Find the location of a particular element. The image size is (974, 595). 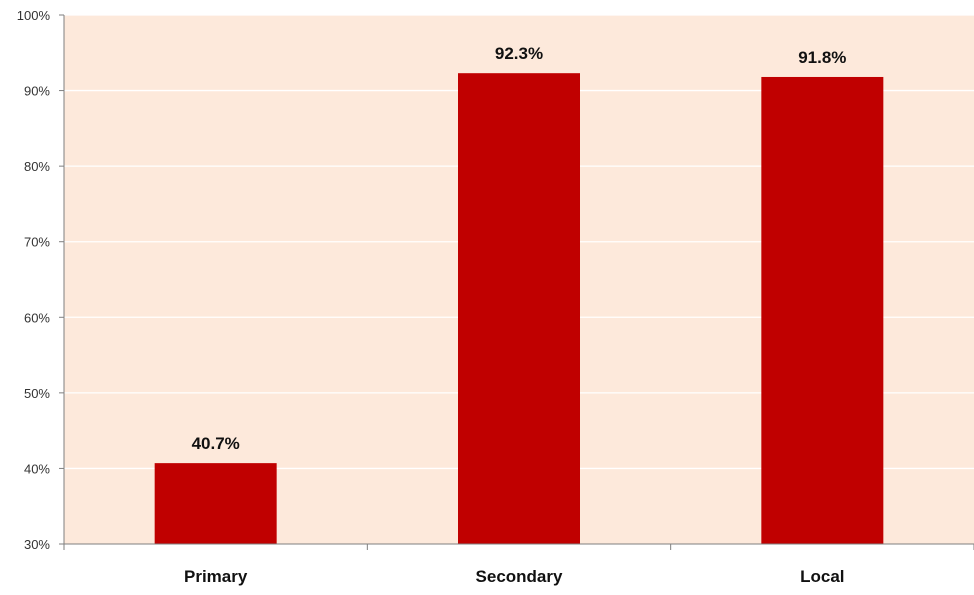

y-tick-label: 40% is located at coordinates (37, 468).